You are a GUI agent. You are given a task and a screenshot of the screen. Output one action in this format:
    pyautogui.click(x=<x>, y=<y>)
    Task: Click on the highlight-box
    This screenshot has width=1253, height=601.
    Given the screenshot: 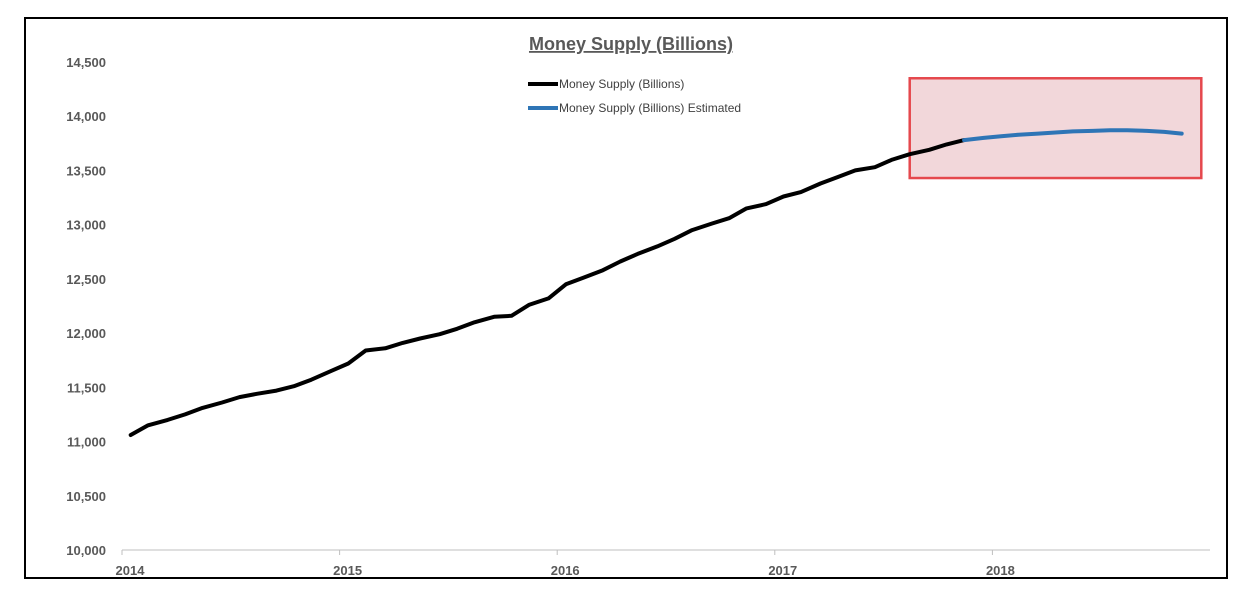 What is the action you would take?
    pyautogui.click(x=1055, y=128)
    